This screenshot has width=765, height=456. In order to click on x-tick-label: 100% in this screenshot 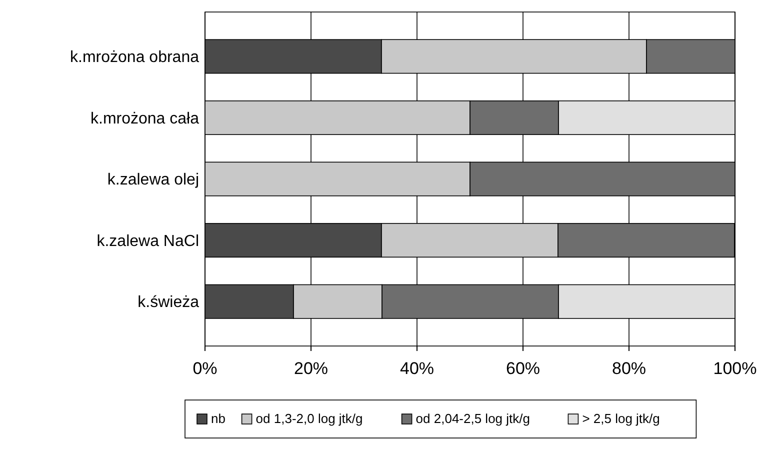, I will do `click(735, 368)`.